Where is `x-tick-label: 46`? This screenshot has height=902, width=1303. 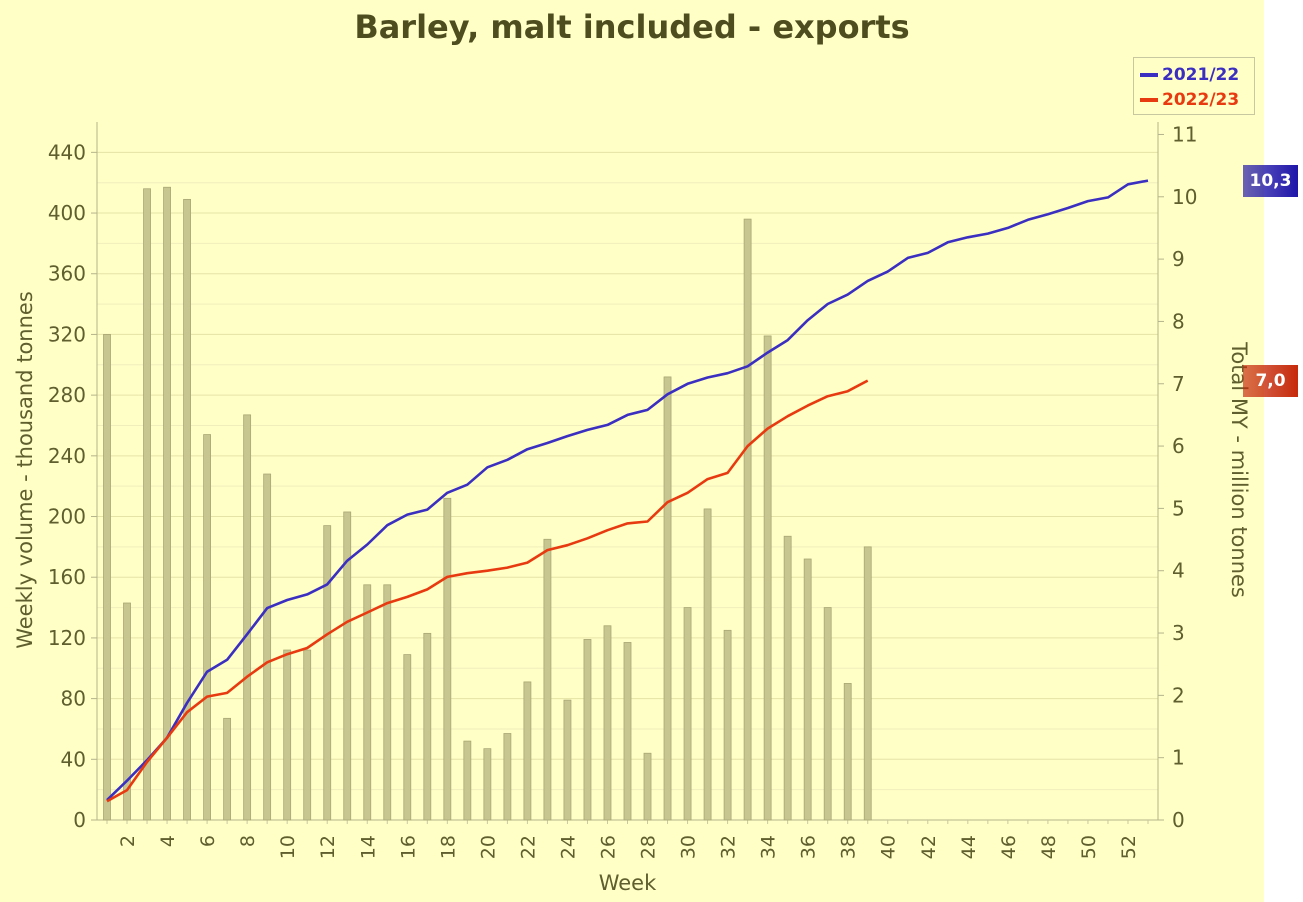 x-tick-label: 46 is located at coordinates (1009, 847).